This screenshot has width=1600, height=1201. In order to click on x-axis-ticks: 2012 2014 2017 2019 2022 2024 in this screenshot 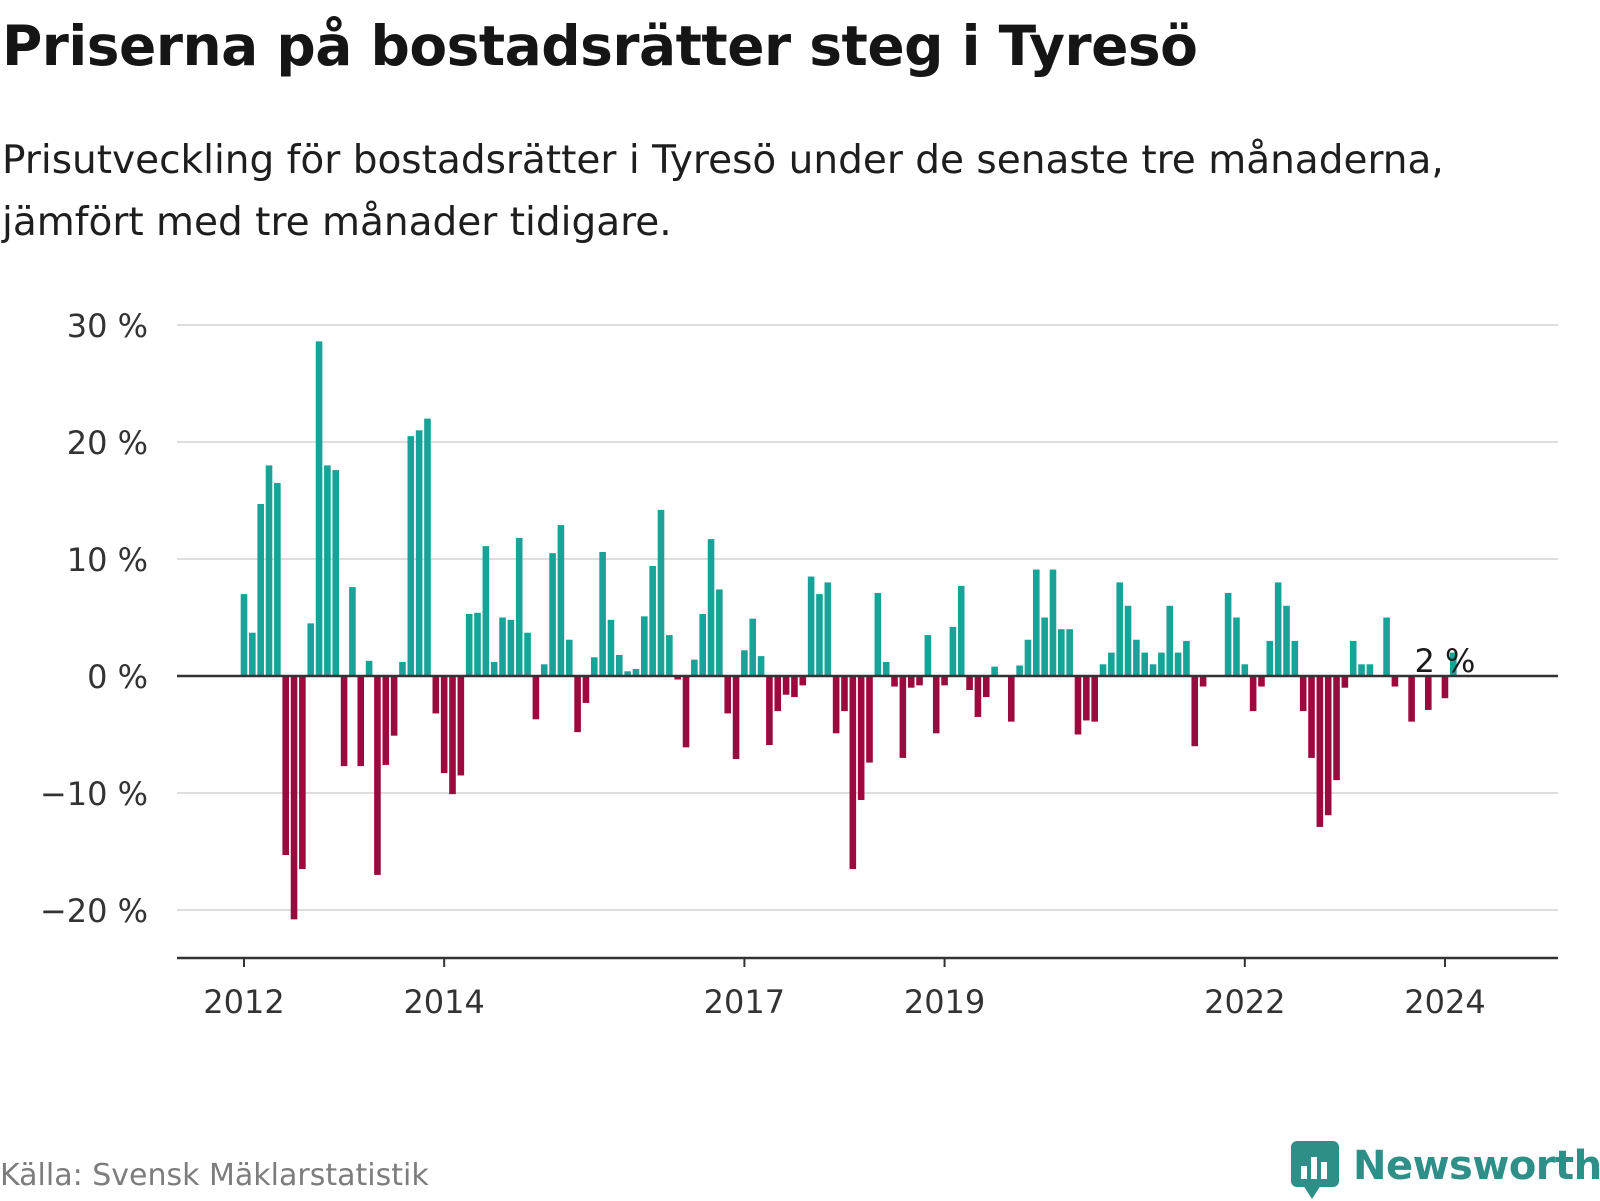, I will do `click(844, 989)`.